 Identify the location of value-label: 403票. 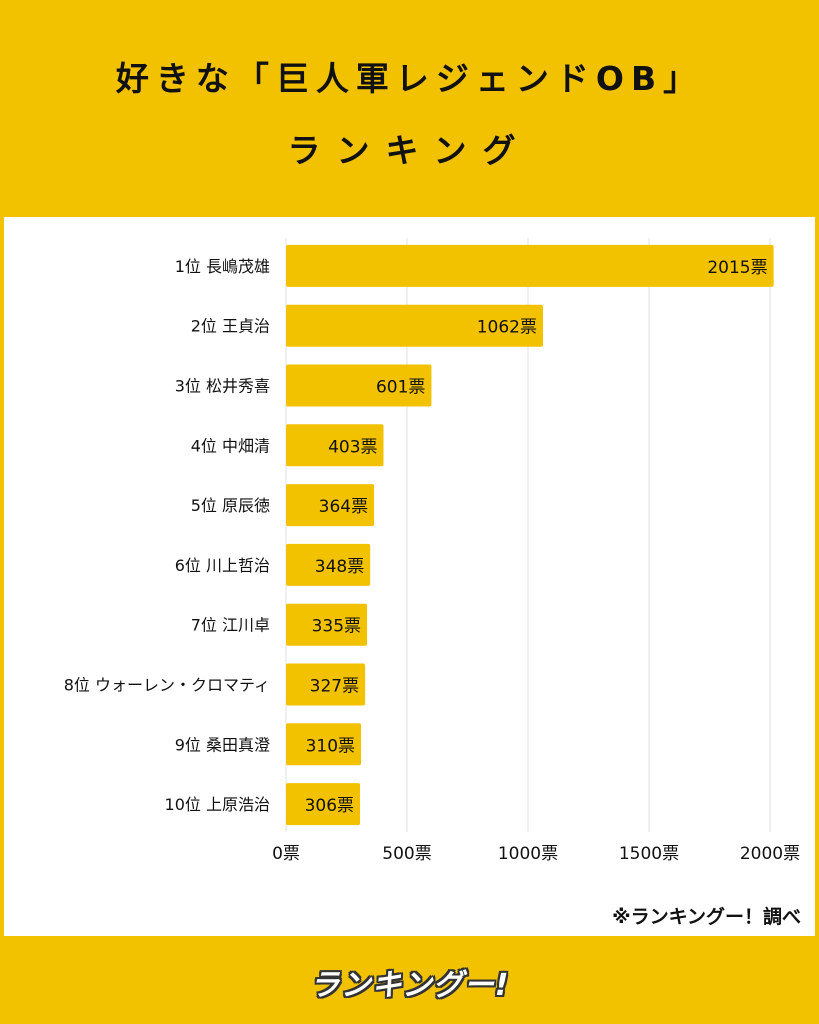
(352, 447).